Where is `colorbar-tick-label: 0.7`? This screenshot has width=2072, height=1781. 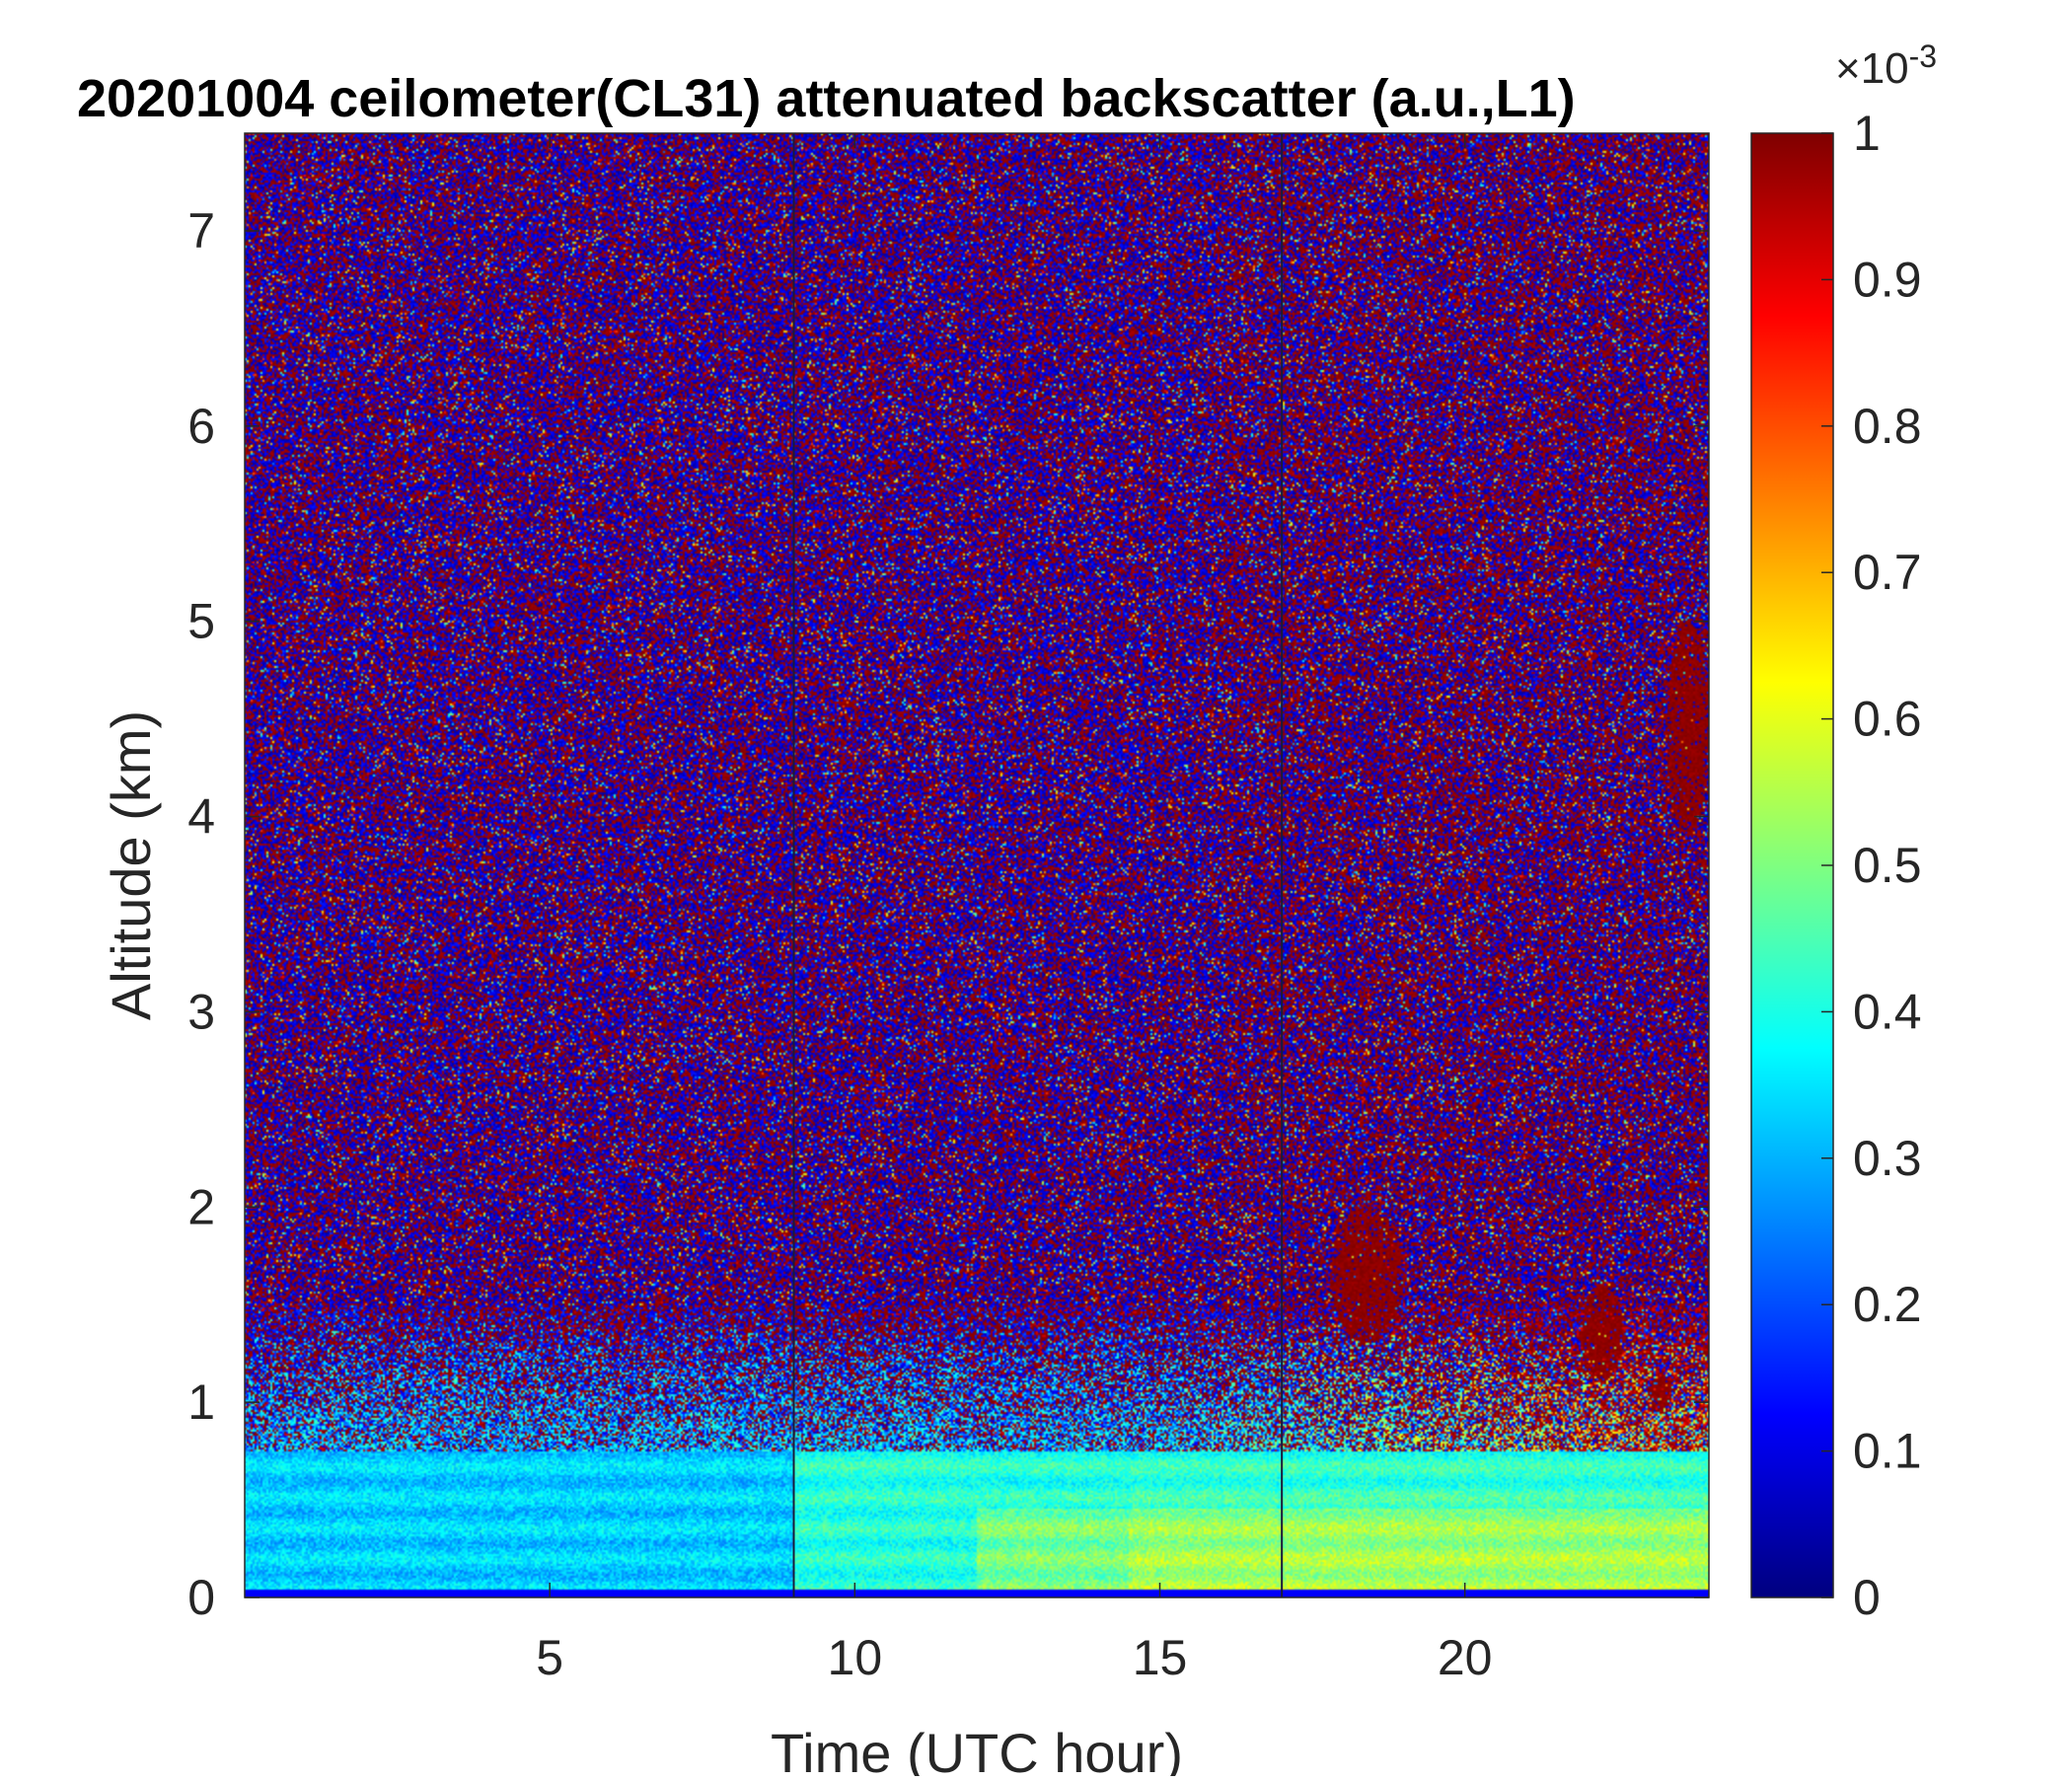 colorbar-tick-label: 0.7 is located at coordinates (1888, 572).